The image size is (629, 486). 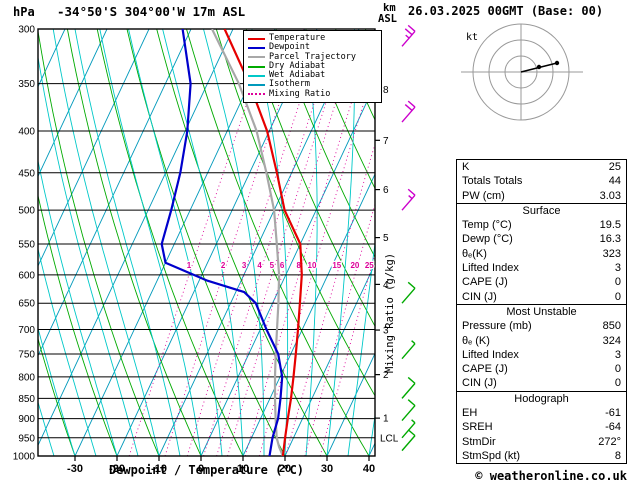 What do you see at coordinates (541, 297) in the screenshot?
I see `panel-row: CIN (J) 0` at bounding box center [541, 297].